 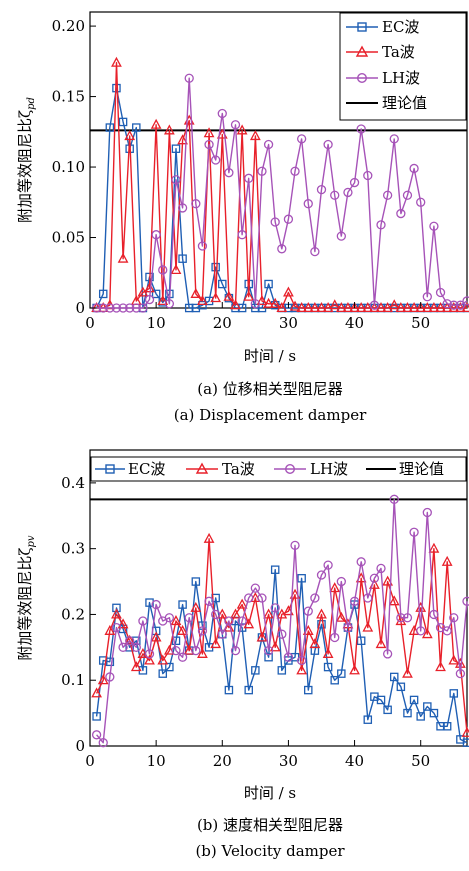 I want to click on caption-zh-a: (a) 位移相关型阻尼器, so click(x=269, y=389).